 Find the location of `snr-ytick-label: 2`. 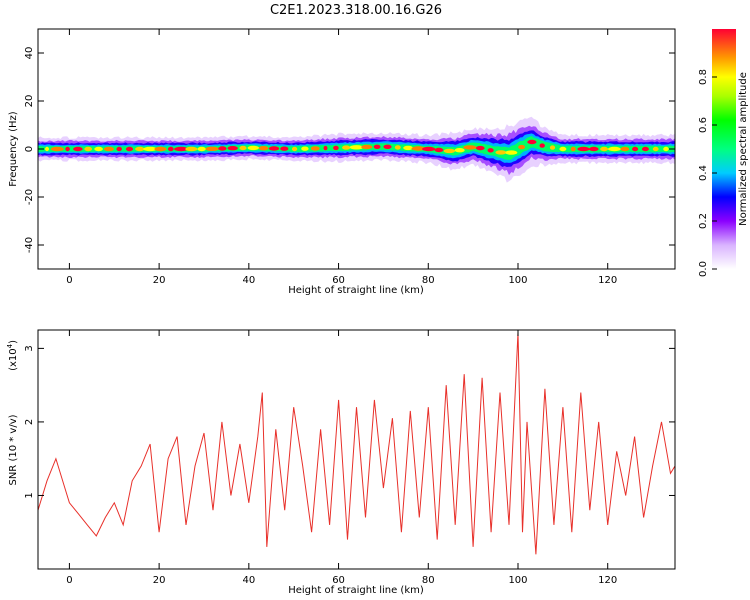

snr-ytick-label: 2 is located at coordinates (29, 422).